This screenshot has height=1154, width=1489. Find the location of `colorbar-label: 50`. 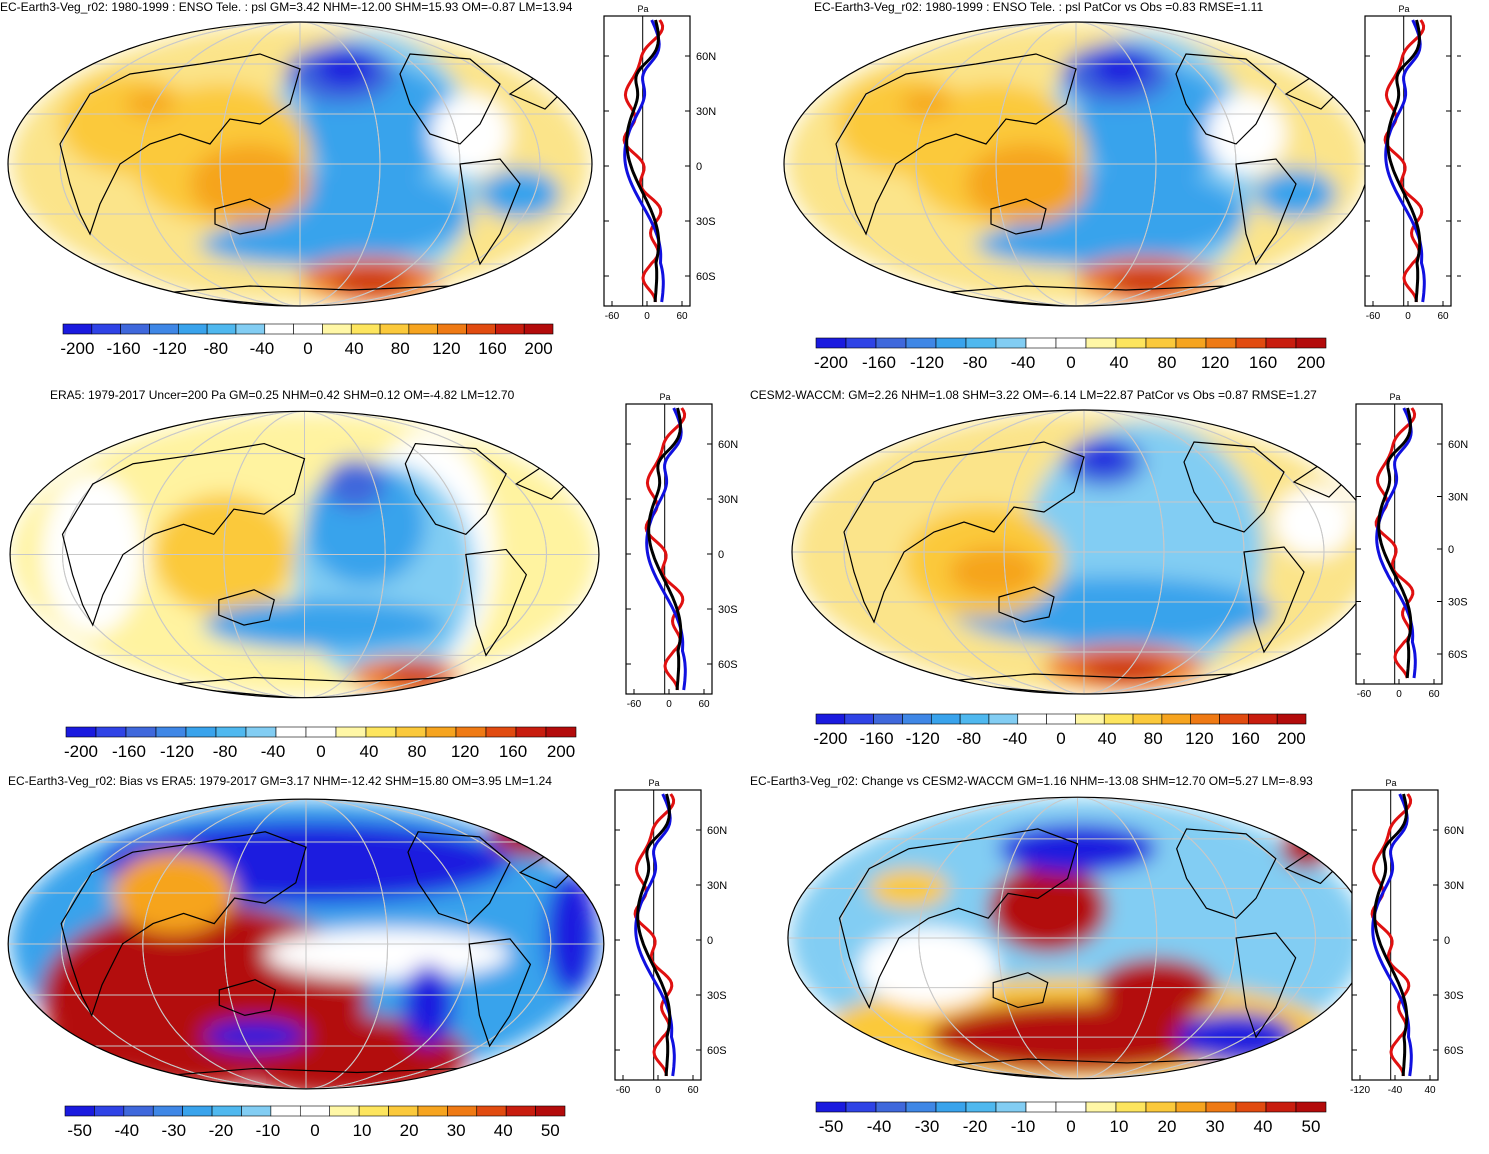

colorbar-label: 50 is located at coordinates (1311, 1126).